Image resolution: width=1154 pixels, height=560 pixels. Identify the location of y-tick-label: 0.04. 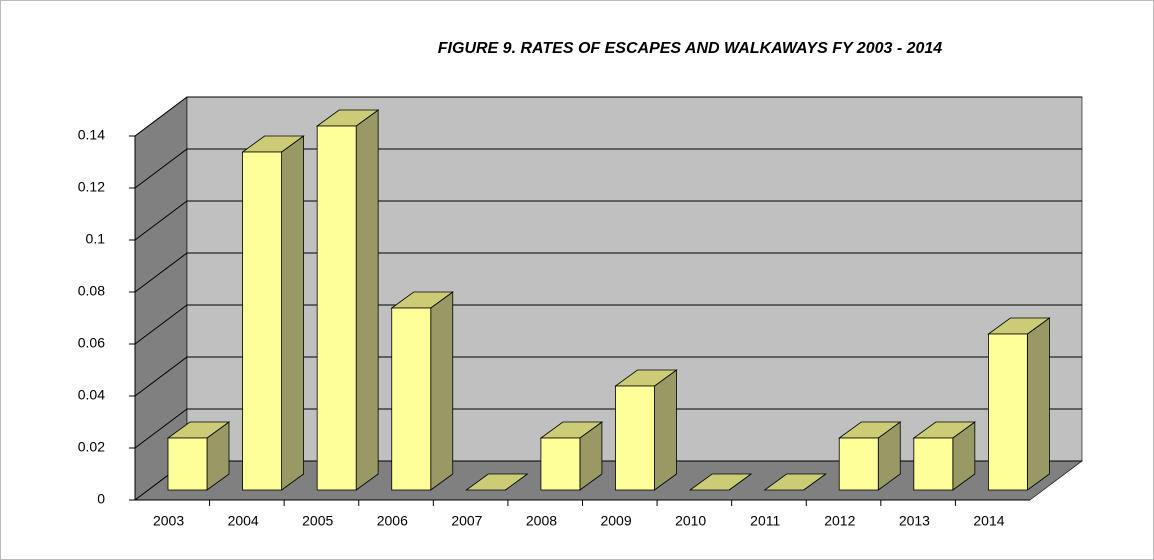
(91, 395).